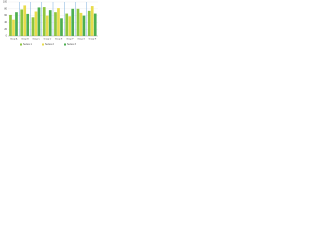 This screenshot has width=320, height=240. I want to click on y-tick-label: 0, so click(7, 36).